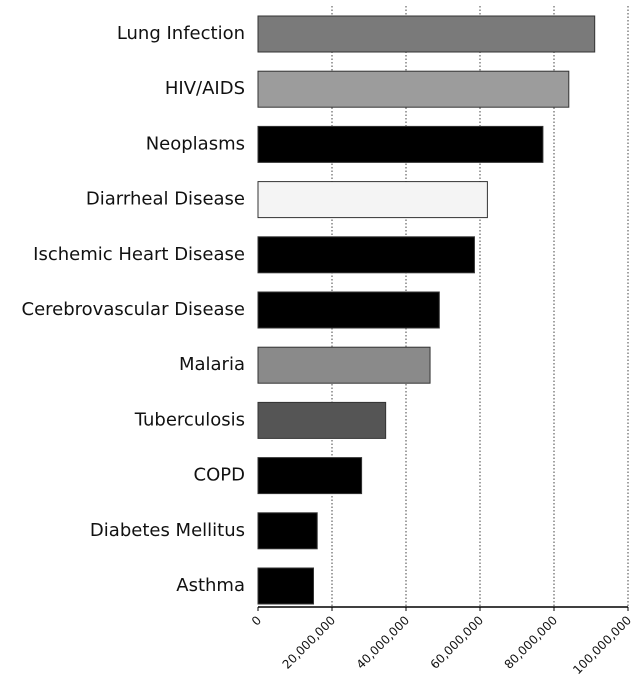 The height and width of the screenshot is (684, 636). Describe the element at coordinates (602, 645) in the screenshot. I see `x-tick-label: 100,000,000` at that location.